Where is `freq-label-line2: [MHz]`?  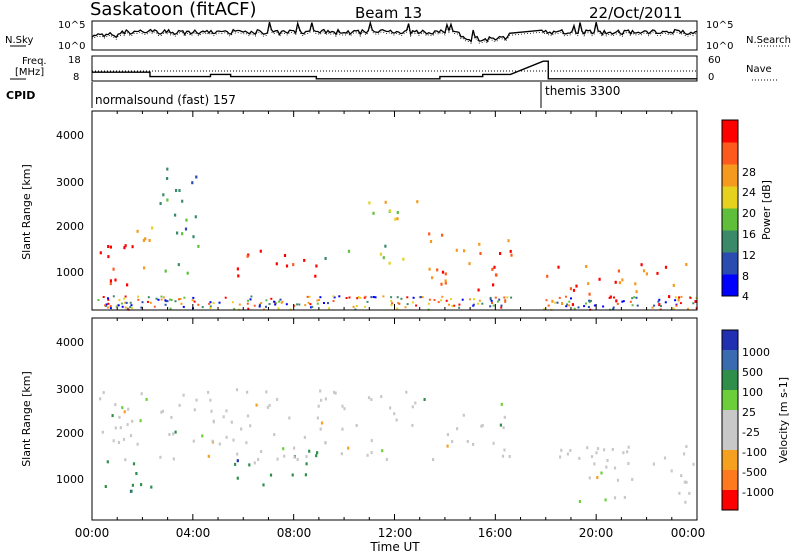 freq-label-line2: [MHz] is located at coordinates (29, 72).